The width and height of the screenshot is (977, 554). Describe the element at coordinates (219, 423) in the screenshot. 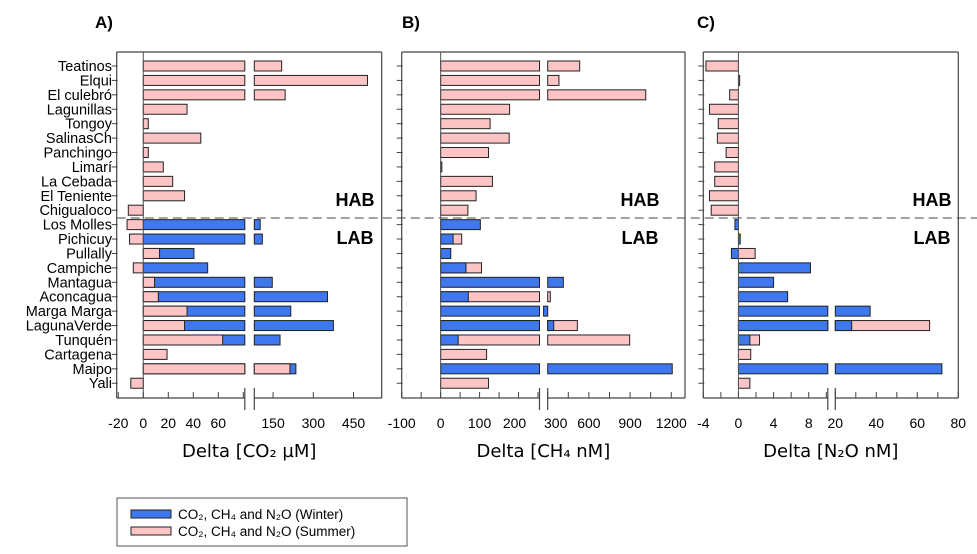

I see `x-tick-label: 60` at that location.